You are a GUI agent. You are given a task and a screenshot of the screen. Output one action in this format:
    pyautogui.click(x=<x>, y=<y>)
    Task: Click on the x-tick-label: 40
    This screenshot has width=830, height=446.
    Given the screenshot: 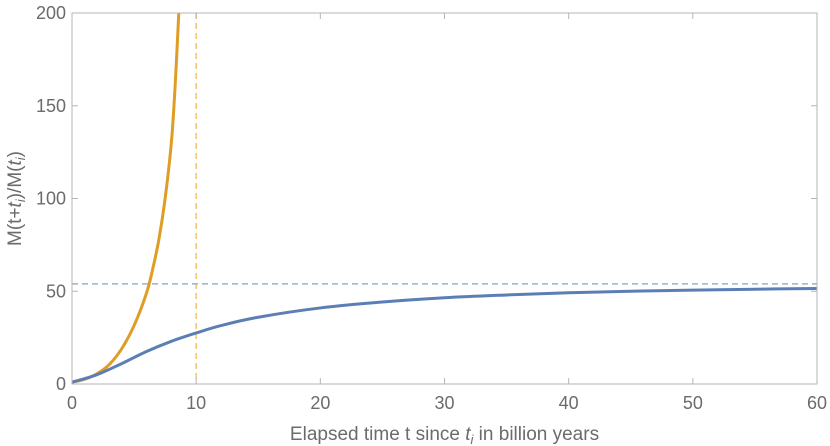 What is the action you would take?
    pyautogui.click(x=569, y=403)
    